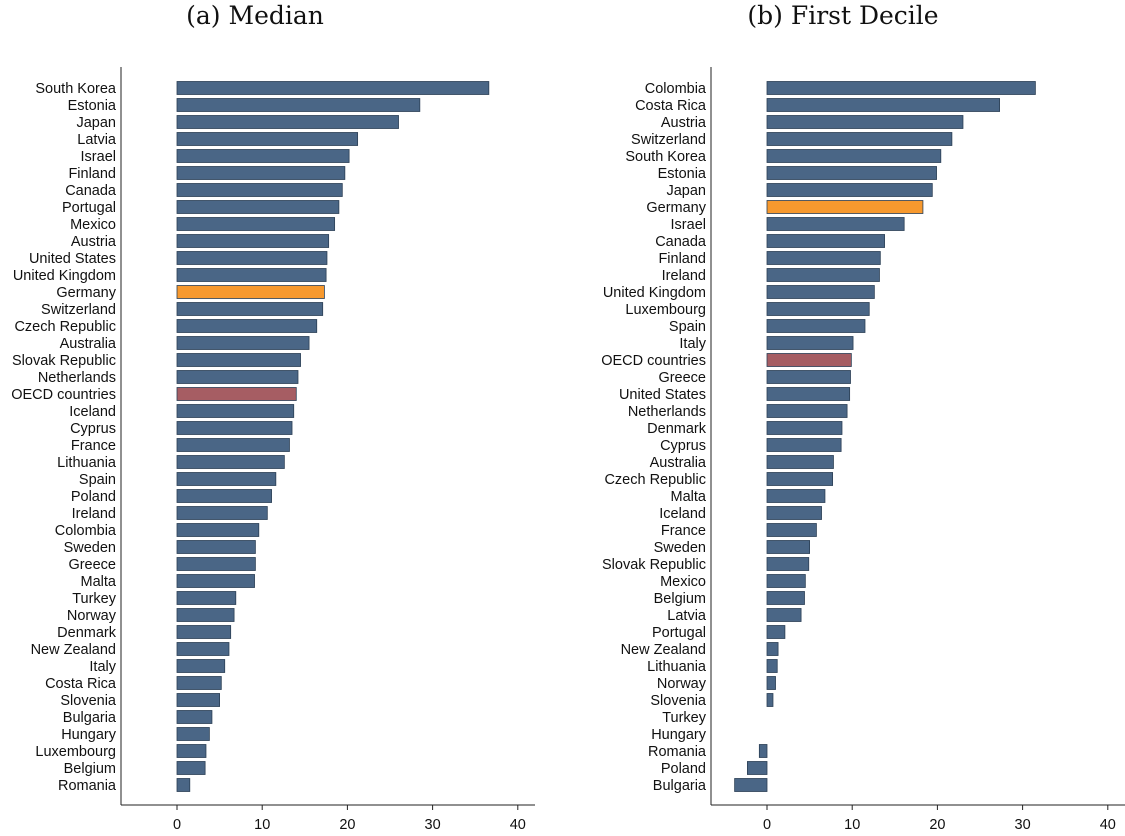 The width and height of the screenshot is (1125, 836). What do you see at coordinates (677, 752) in the screenshot?
I see `category-label-romania: Romania` at bounding box center [677, 752].